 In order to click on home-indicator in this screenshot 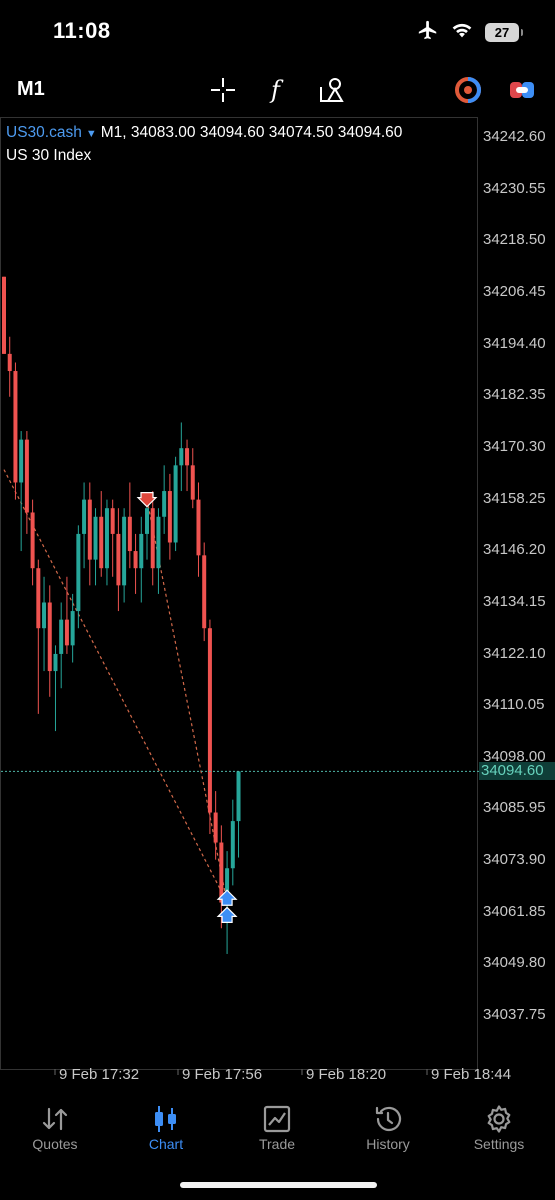, I will do `click(278, 1185)`.